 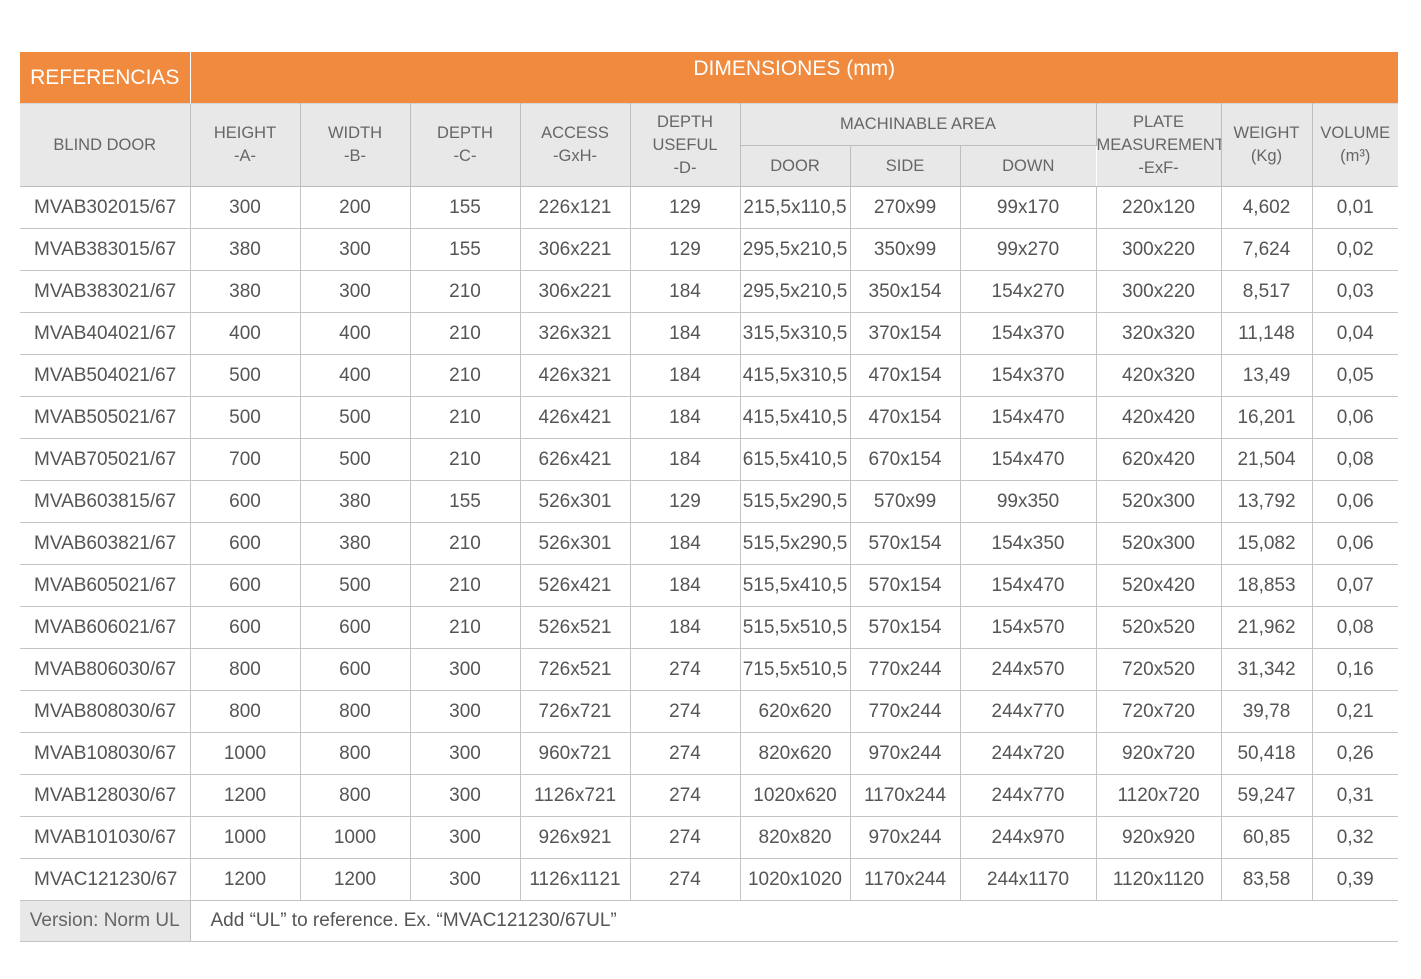 I want to click on table-cell: 315,5x310,5, so click(x=795, y=333).